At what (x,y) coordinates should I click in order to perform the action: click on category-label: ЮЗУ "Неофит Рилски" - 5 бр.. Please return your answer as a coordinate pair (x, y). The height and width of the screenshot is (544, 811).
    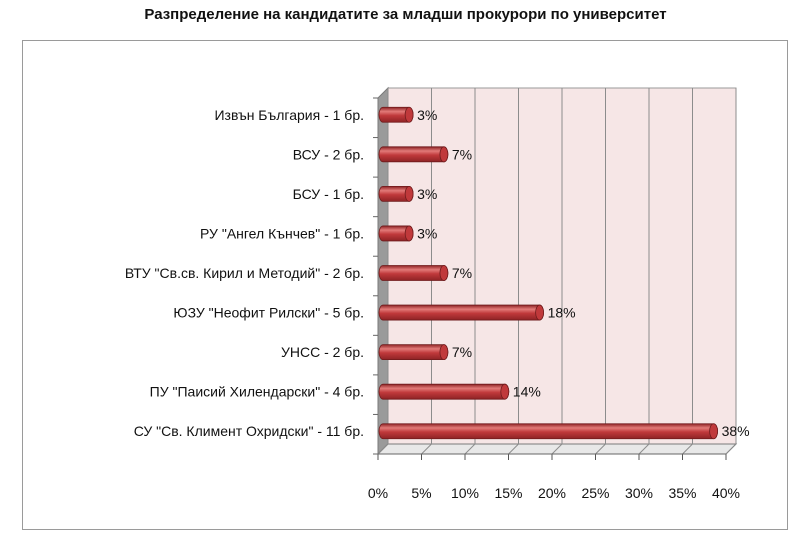
    Looking at the image, I should click on (268, 313).